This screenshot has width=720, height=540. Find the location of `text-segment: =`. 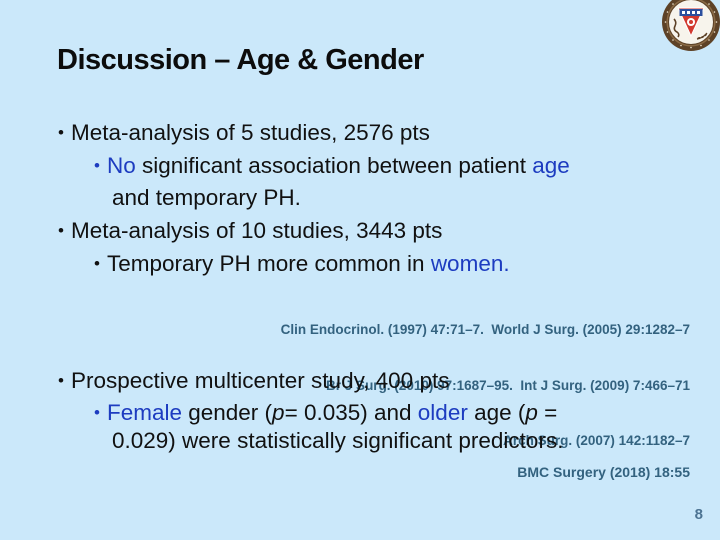

text-segment: = is located at coordinates (547, 412).